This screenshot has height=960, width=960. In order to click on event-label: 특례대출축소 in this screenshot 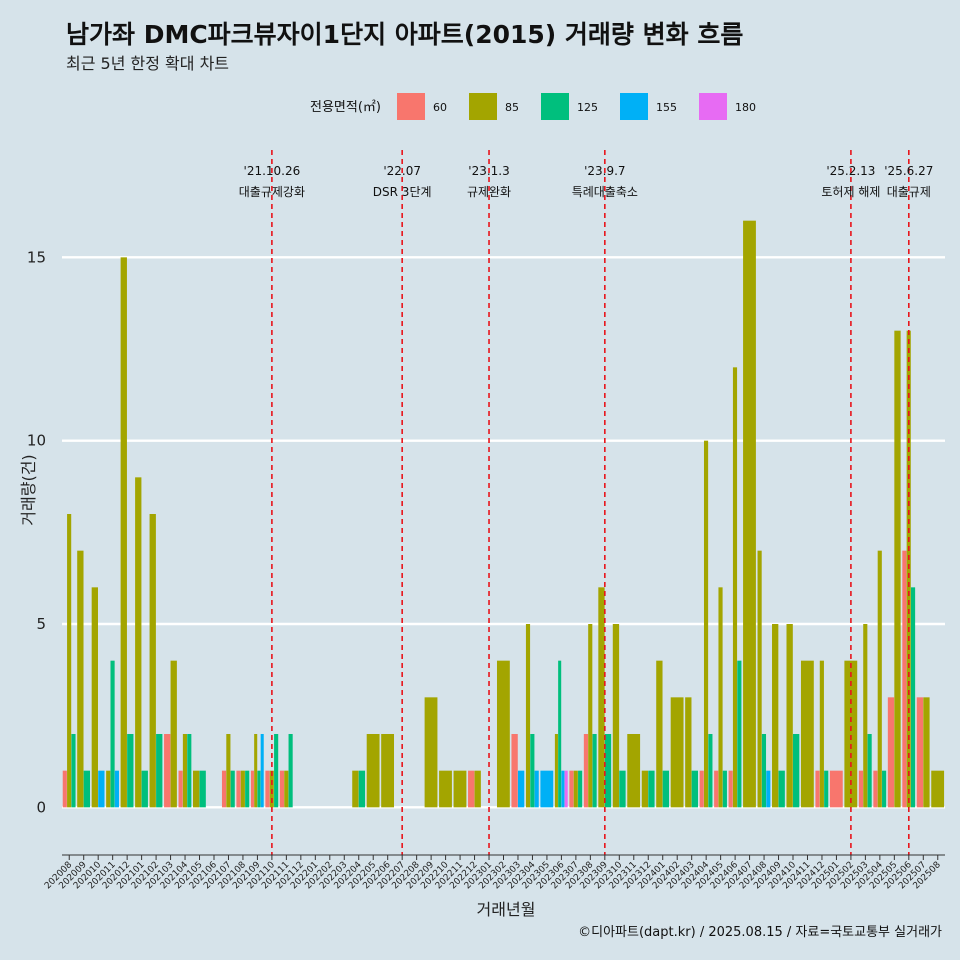, I will do `click(605, 192)`.